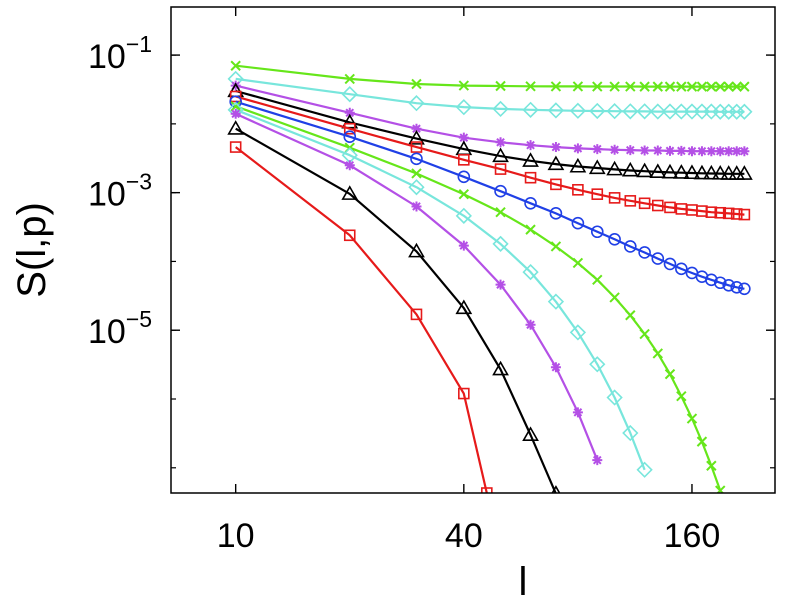 Image resolution: width=795 pixels, height=604 pixels. Describe the element at coordinates (107, 195) in the screenshot. I see `y-tick-label-base: 10` at that location.